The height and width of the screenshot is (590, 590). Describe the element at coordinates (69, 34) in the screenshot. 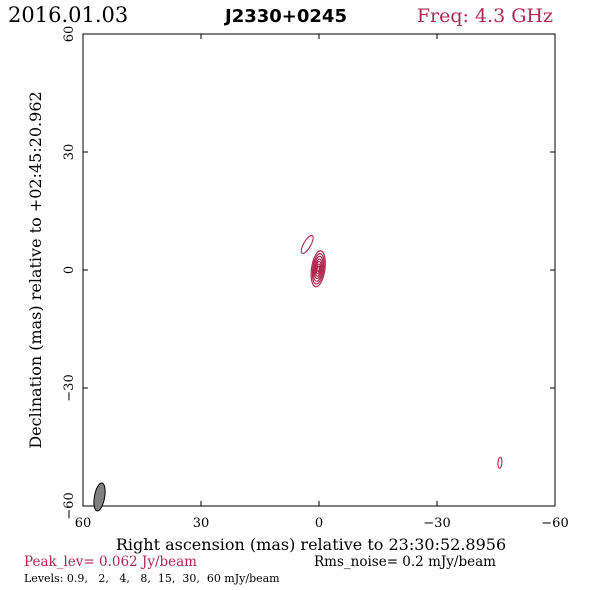

I see `y-tick-label: 60` at that location.